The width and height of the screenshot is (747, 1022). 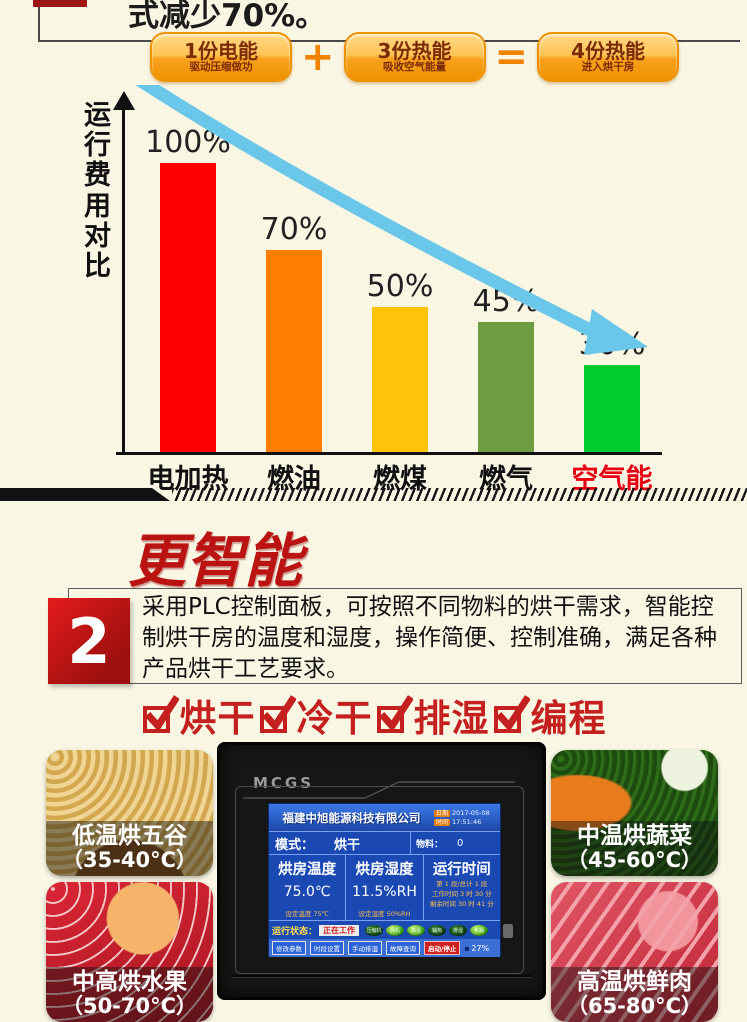 I want to click on food-card-meat: 高温烘鲜肉 （65-80°C）, so click(x=634, y=952).